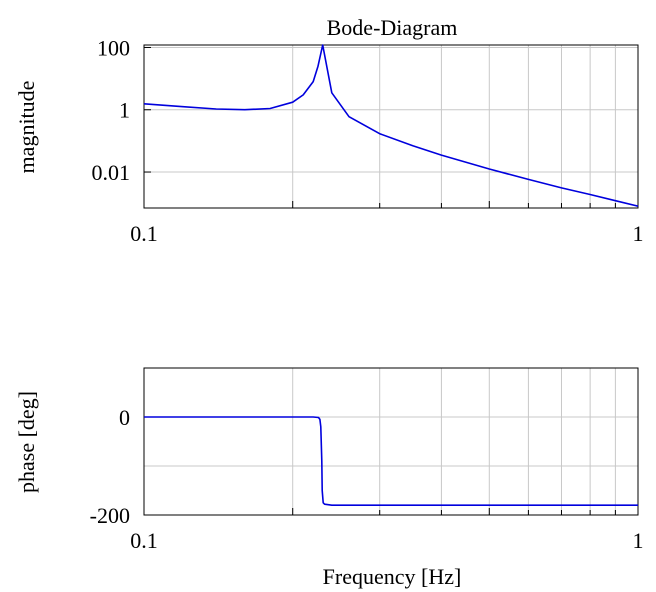 This screenshot has width=656, height=592. What do you see at coordinates (124, 417) in the screenshot?
I see `phase-y-tick-label: 0` at bounding box center [124, 417].